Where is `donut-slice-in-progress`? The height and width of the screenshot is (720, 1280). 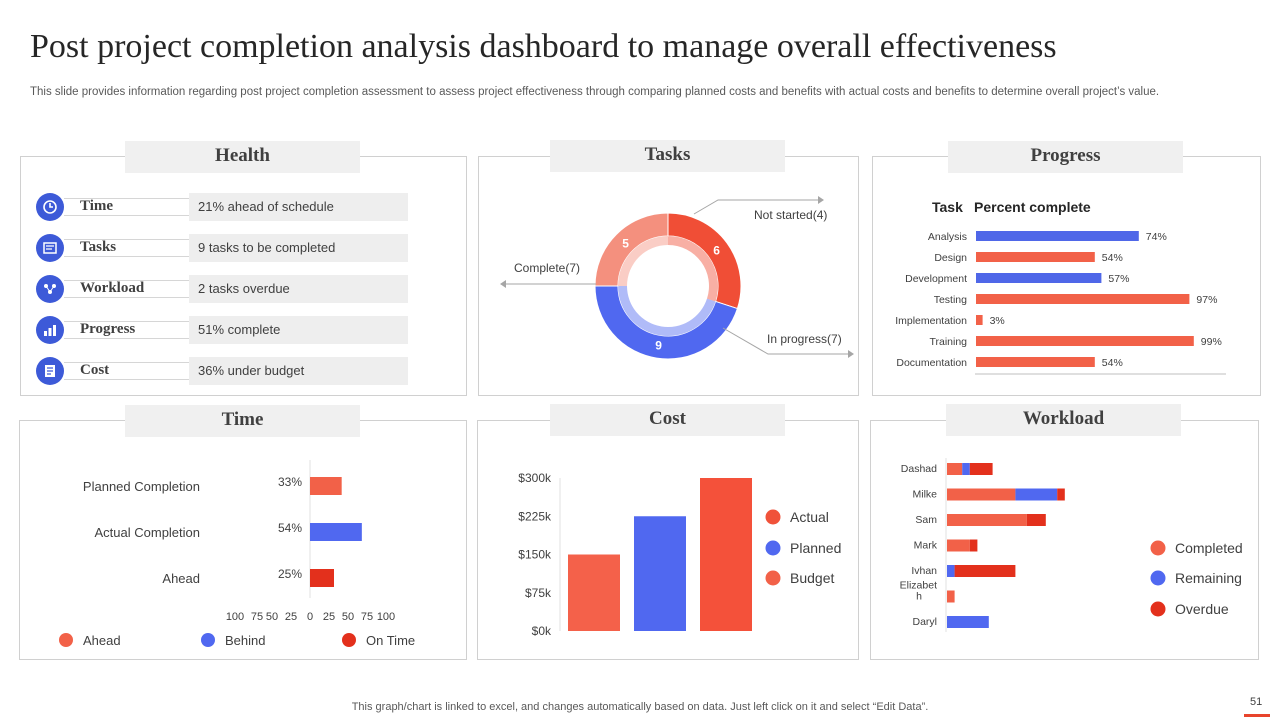 donut-slice-in-progress is located at coordinates (666, 322).